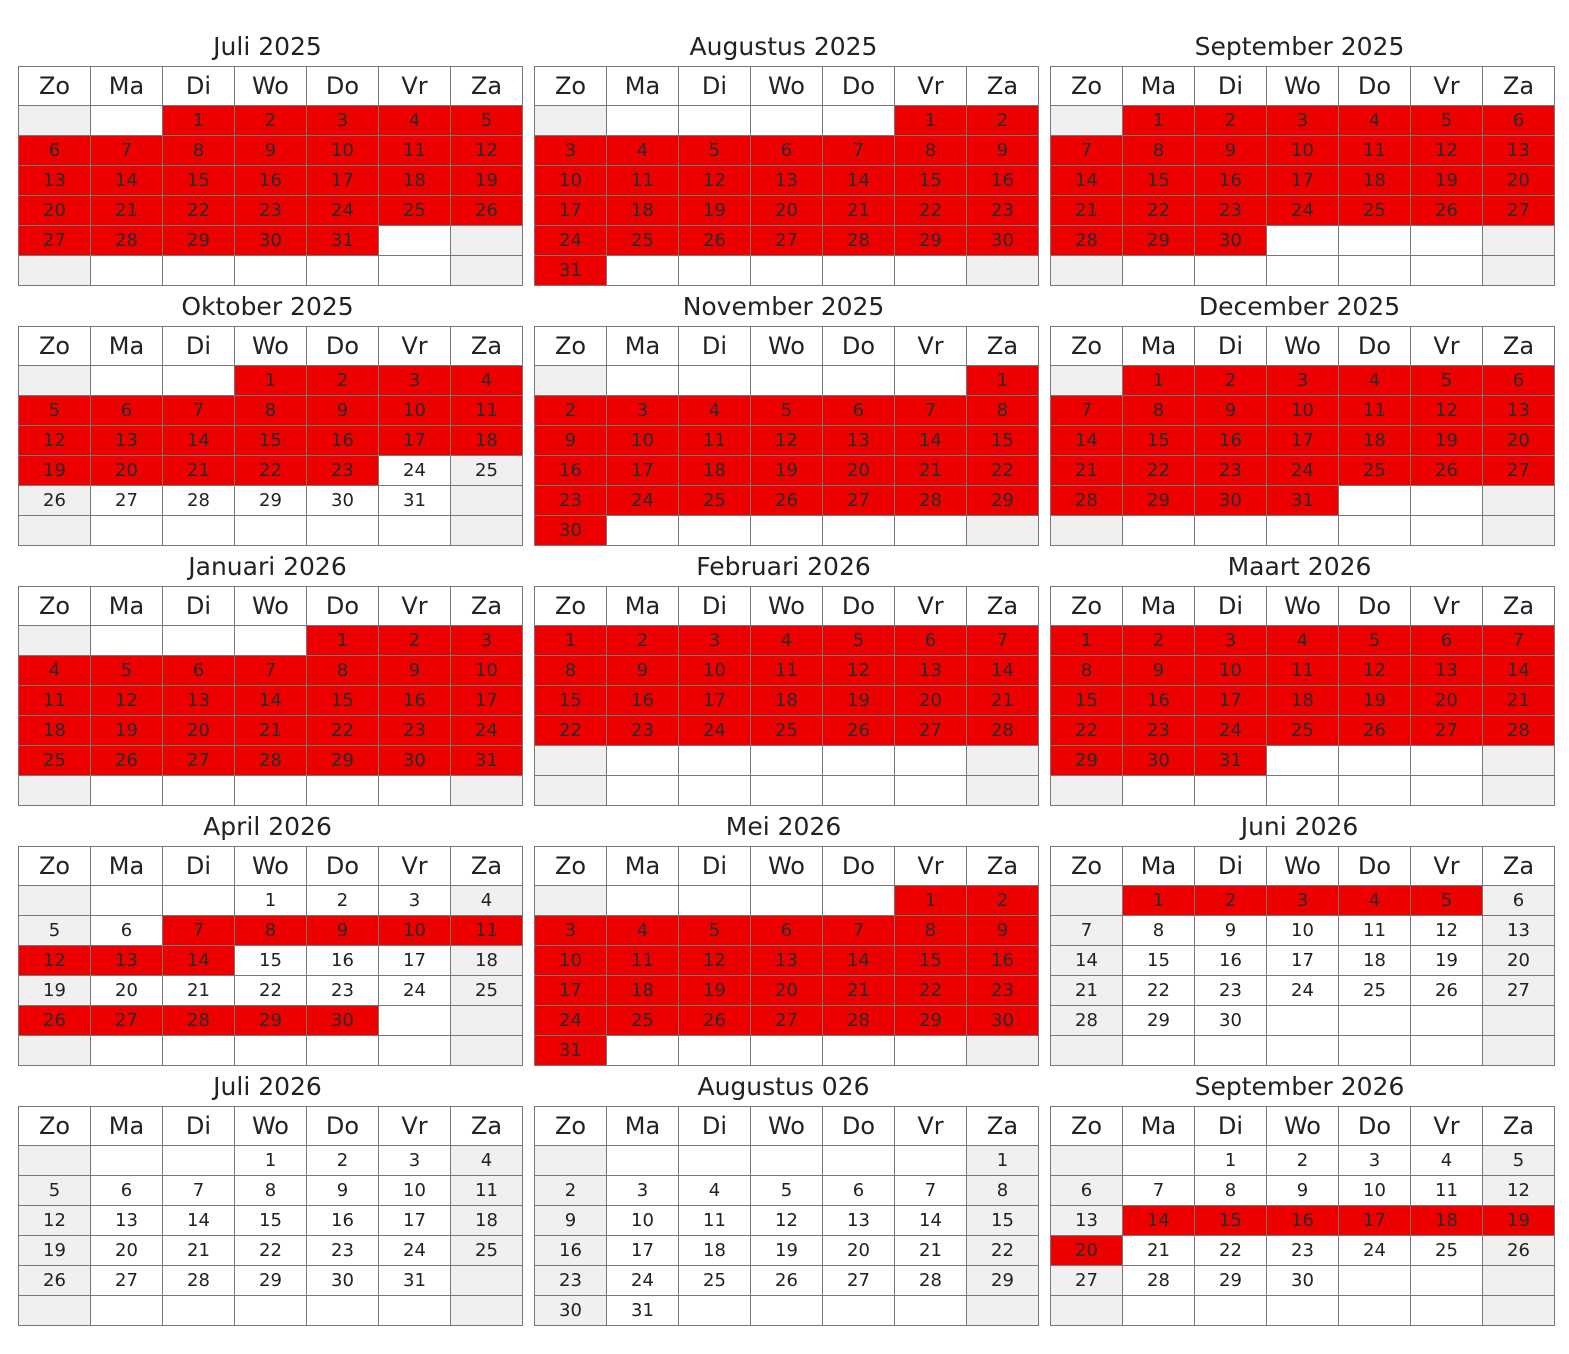  Describe the element at coordinates (1002, 900) in the screenshot. I see `day-cell: 2` at that location.